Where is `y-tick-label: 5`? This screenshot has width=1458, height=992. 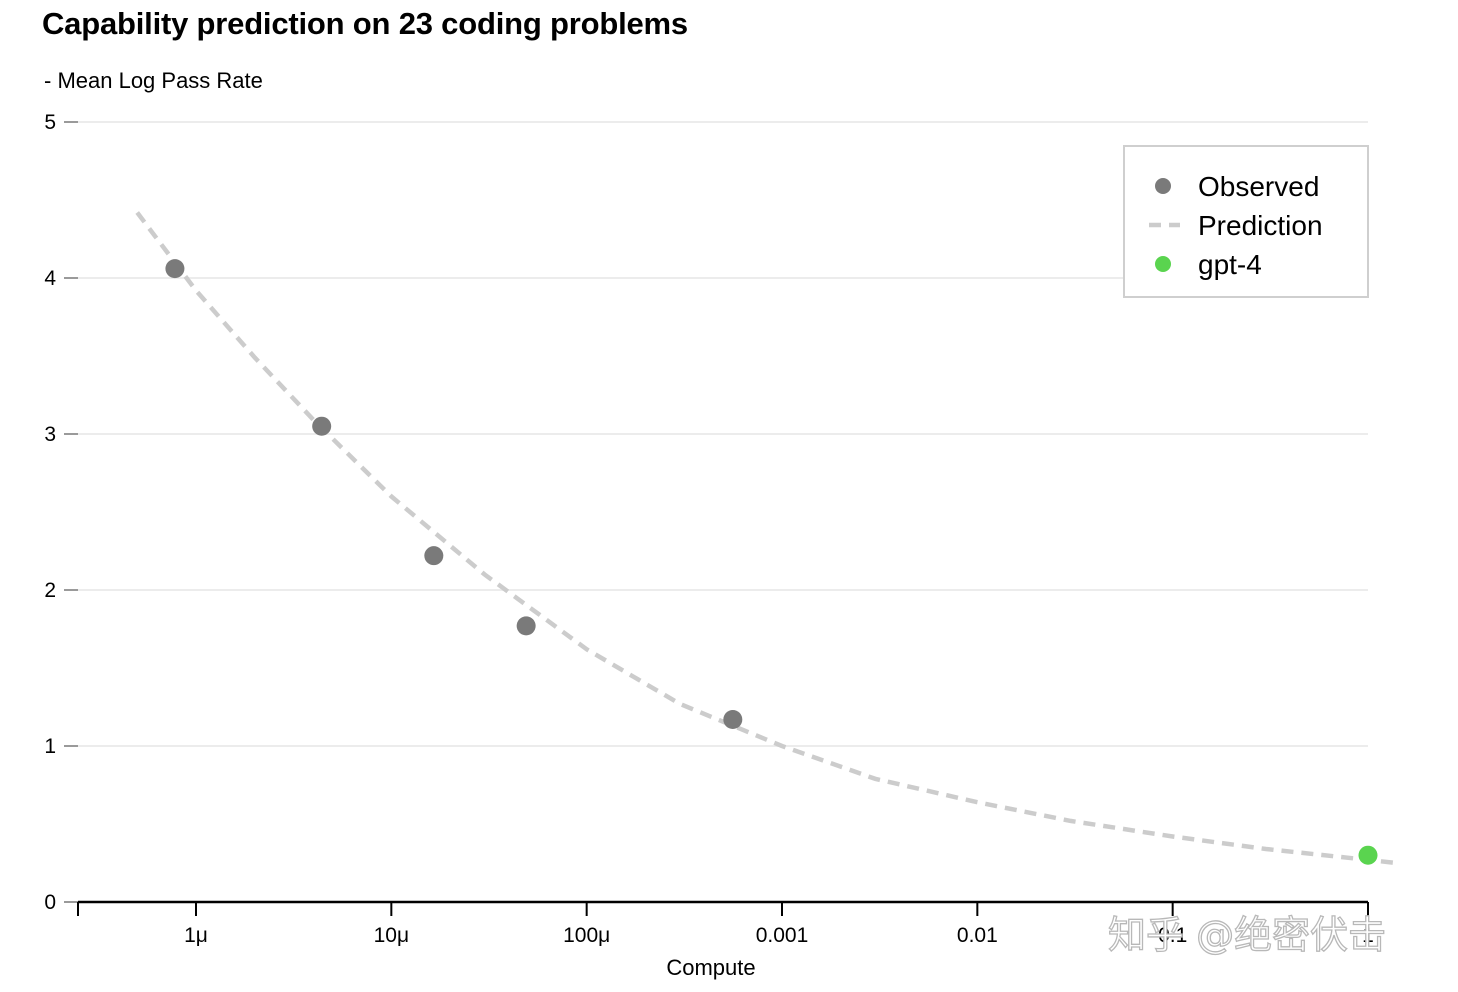 y-tick-label: 5 is located at coordinates (50, 122).